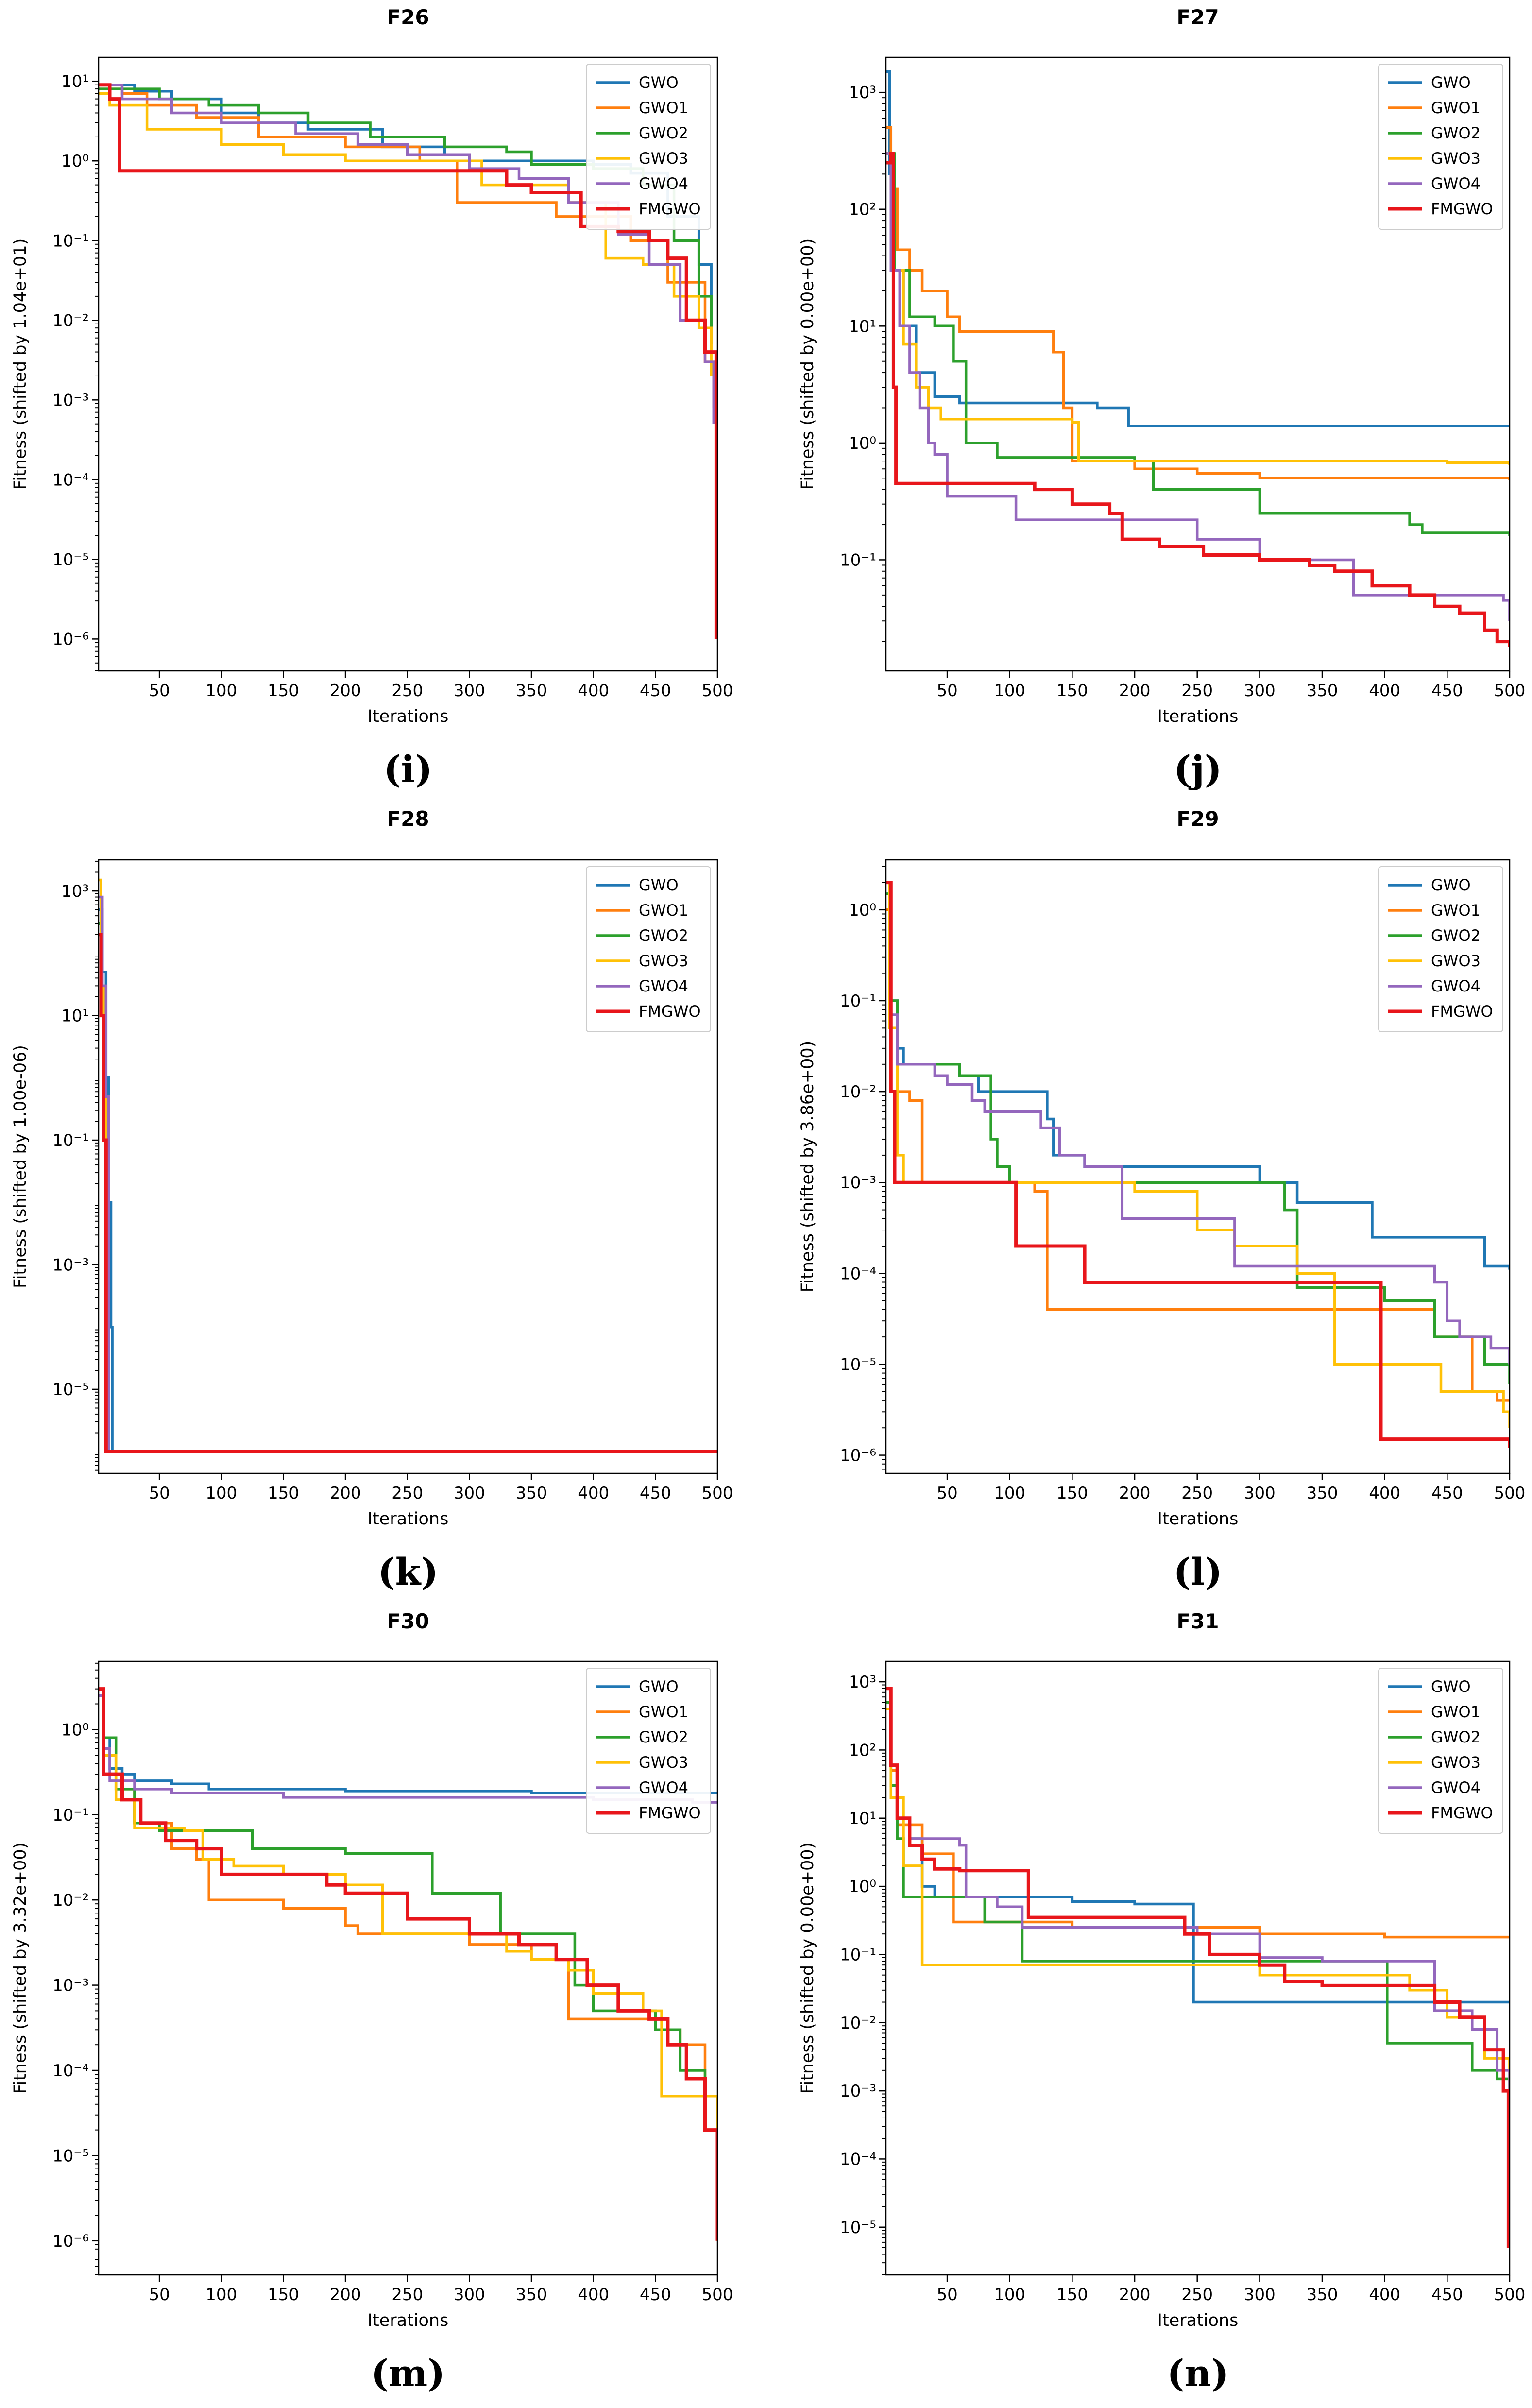 This screenshot has width=1532, height=2408. What do you see at coordinates (20, 364) in the screenshot?
I see `y-axis-label: Fitness (shifted by 1.04e+01)` at bounding box center [20, 364].